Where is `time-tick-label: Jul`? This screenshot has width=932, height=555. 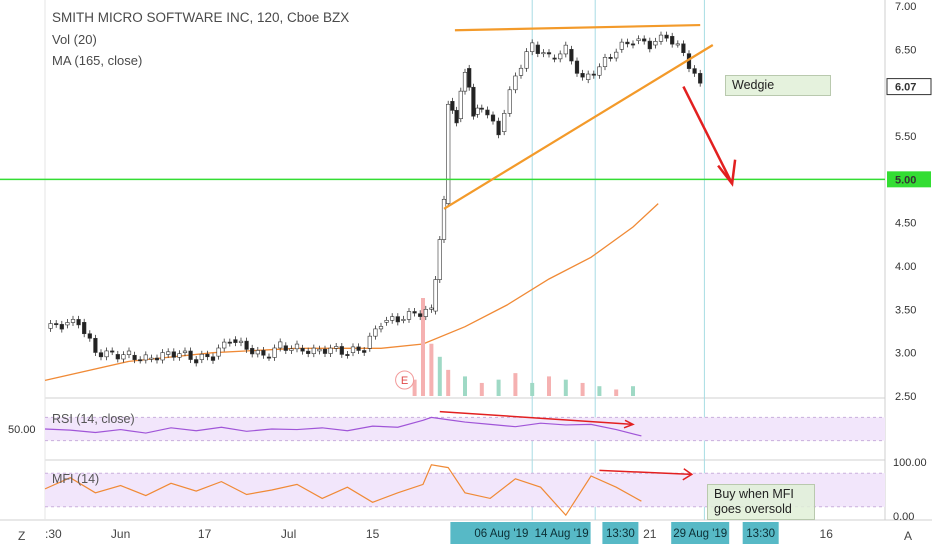
time-tick-label: Jul is located at coordinates (288, 534).